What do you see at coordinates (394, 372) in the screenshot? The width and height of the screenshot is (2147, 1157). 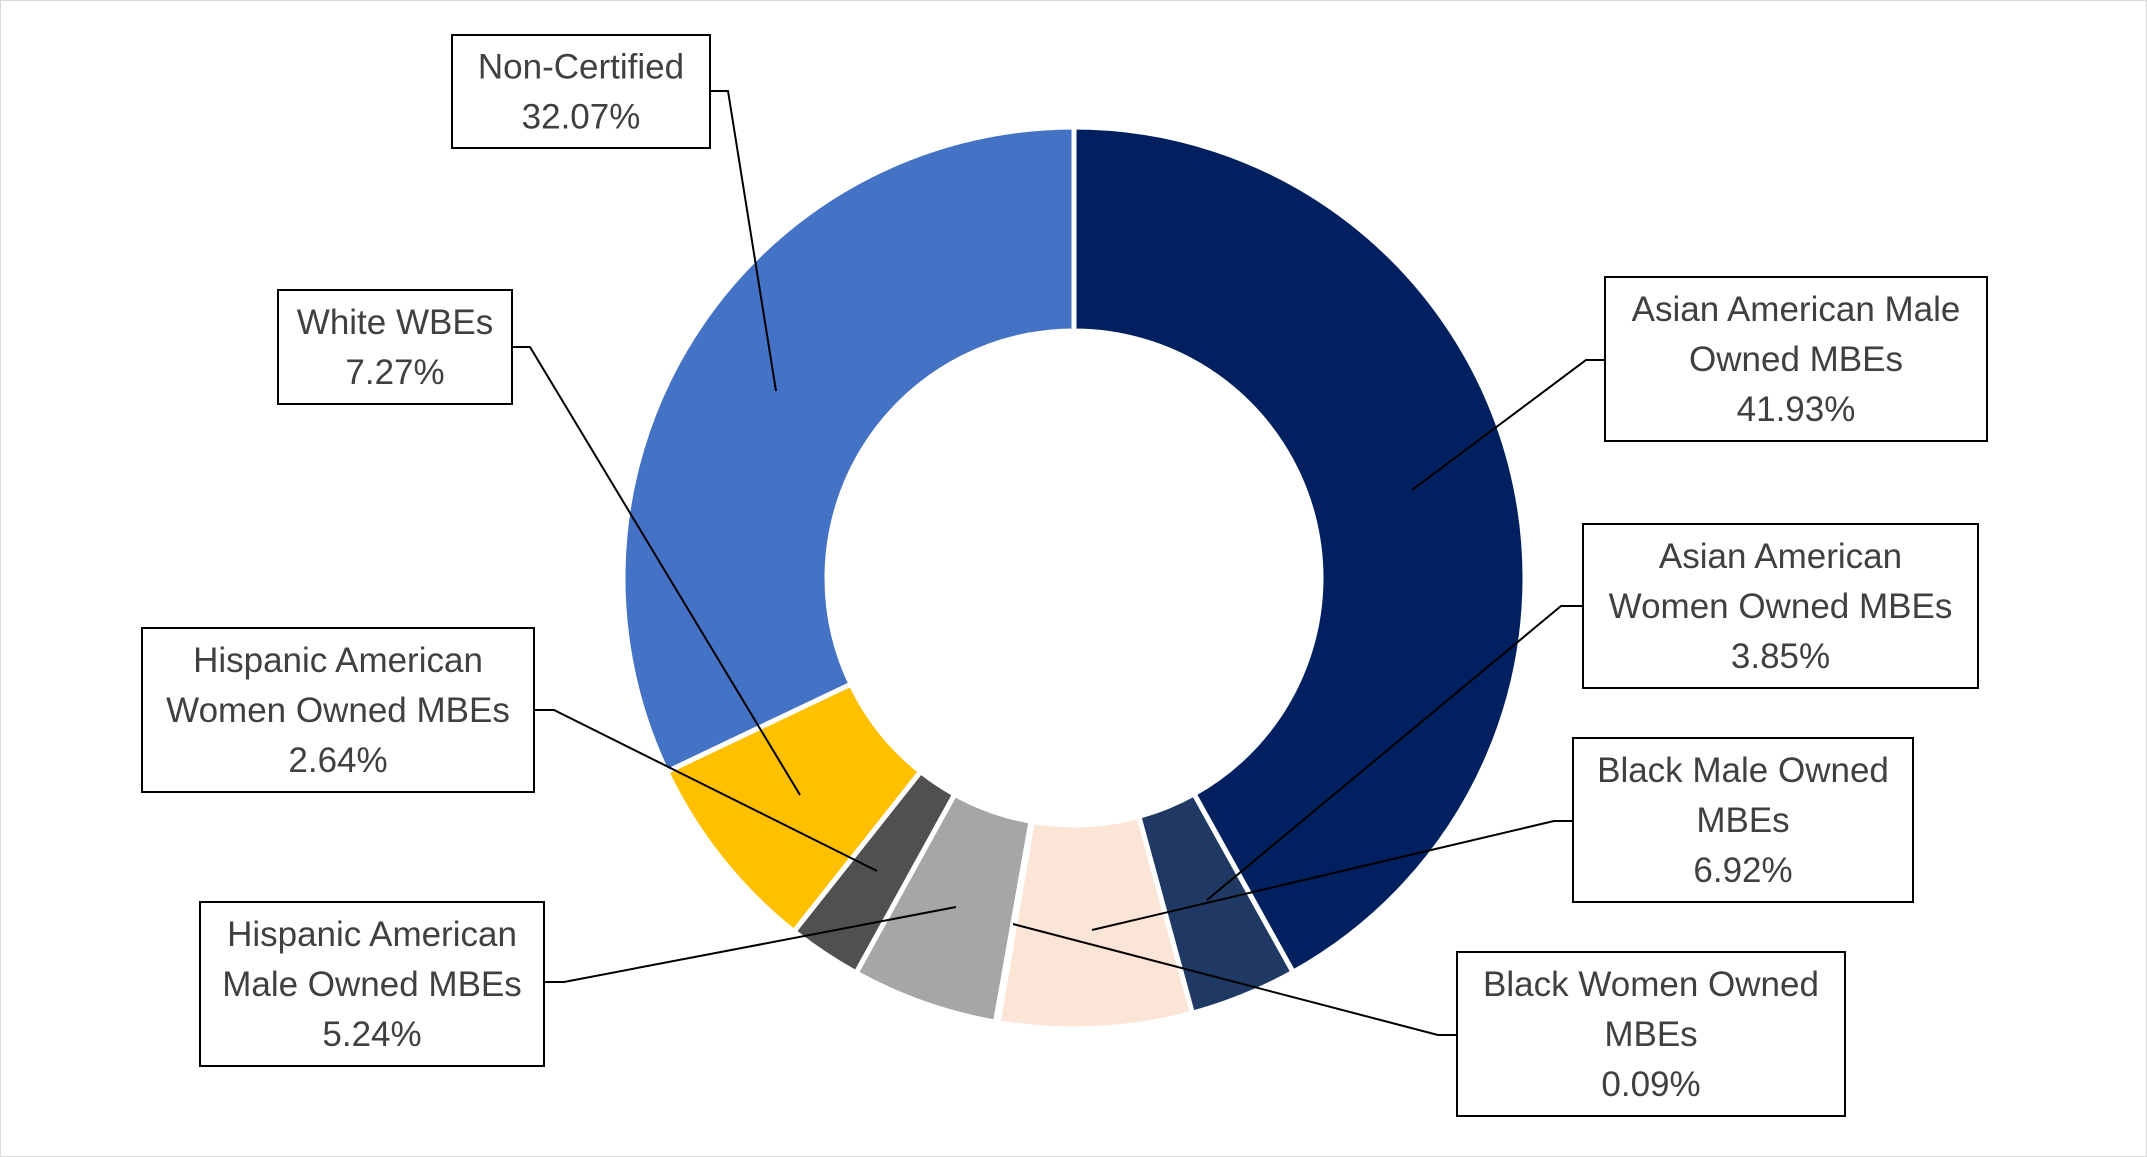 I see `data-label-value: 7.27%` at bounding box center [394, 372].